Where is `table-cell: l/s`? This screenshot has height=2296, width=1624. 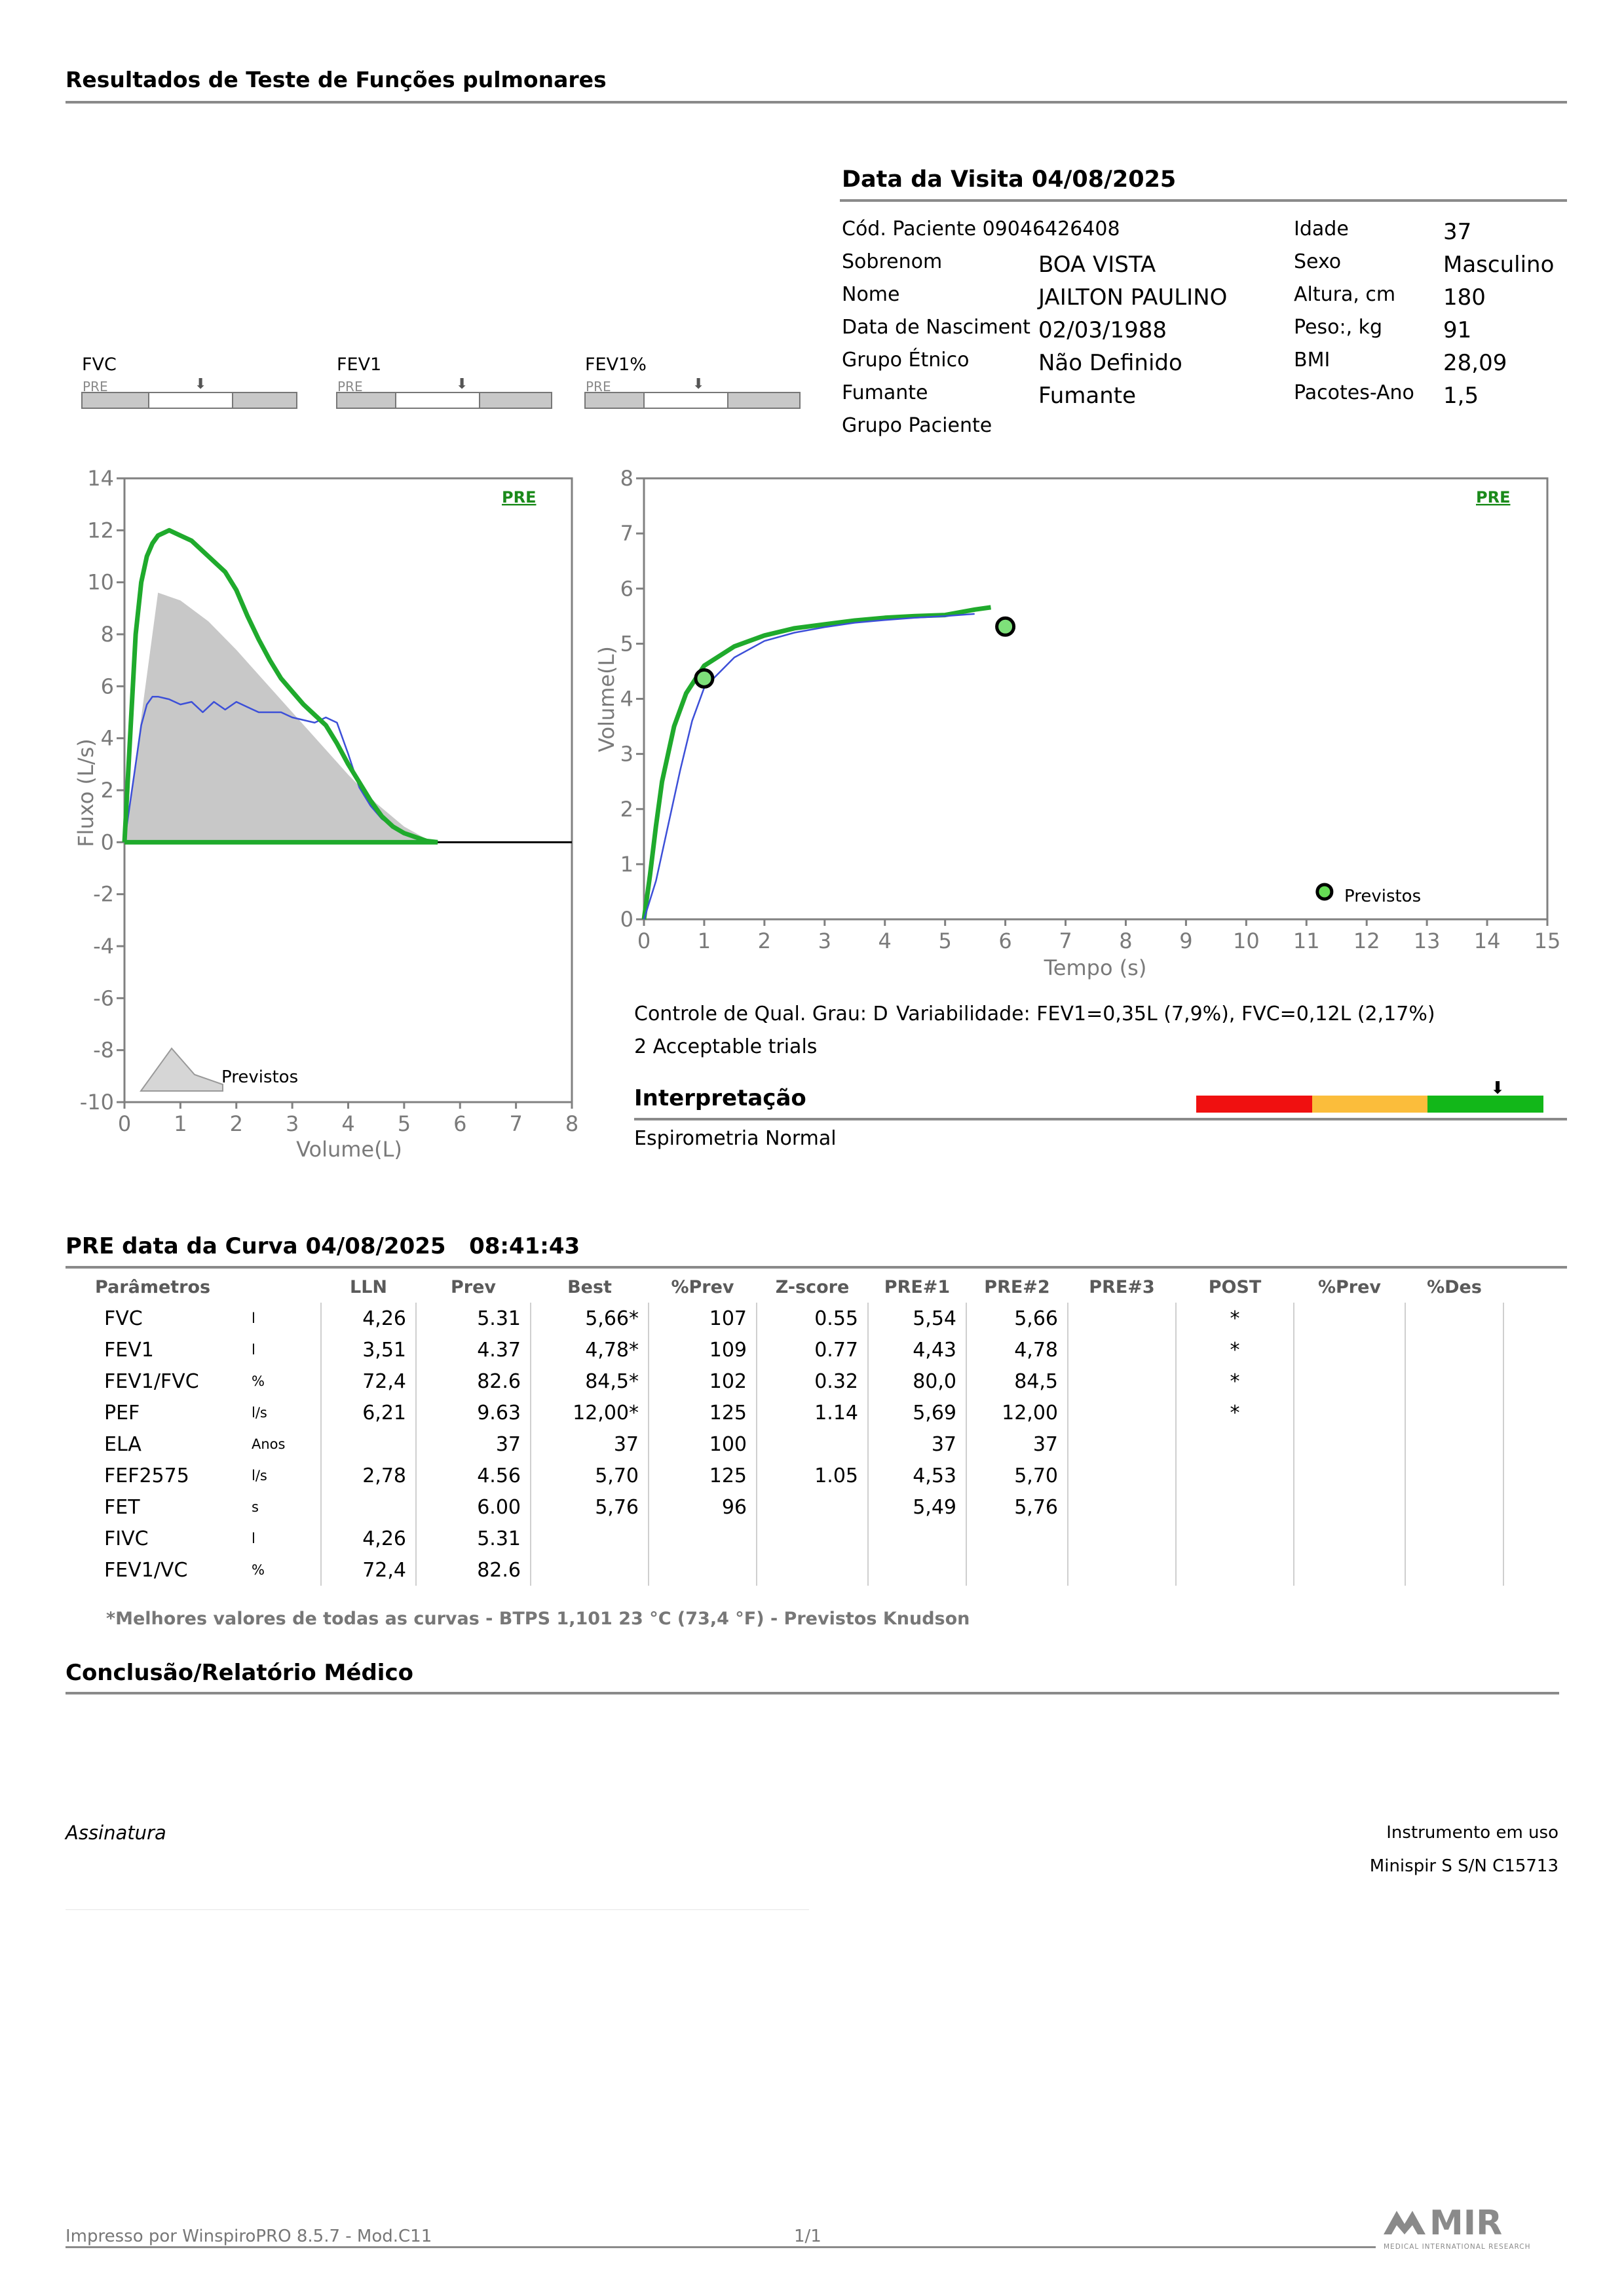 table-cell: l/s is located at coordinates (282, 1475).